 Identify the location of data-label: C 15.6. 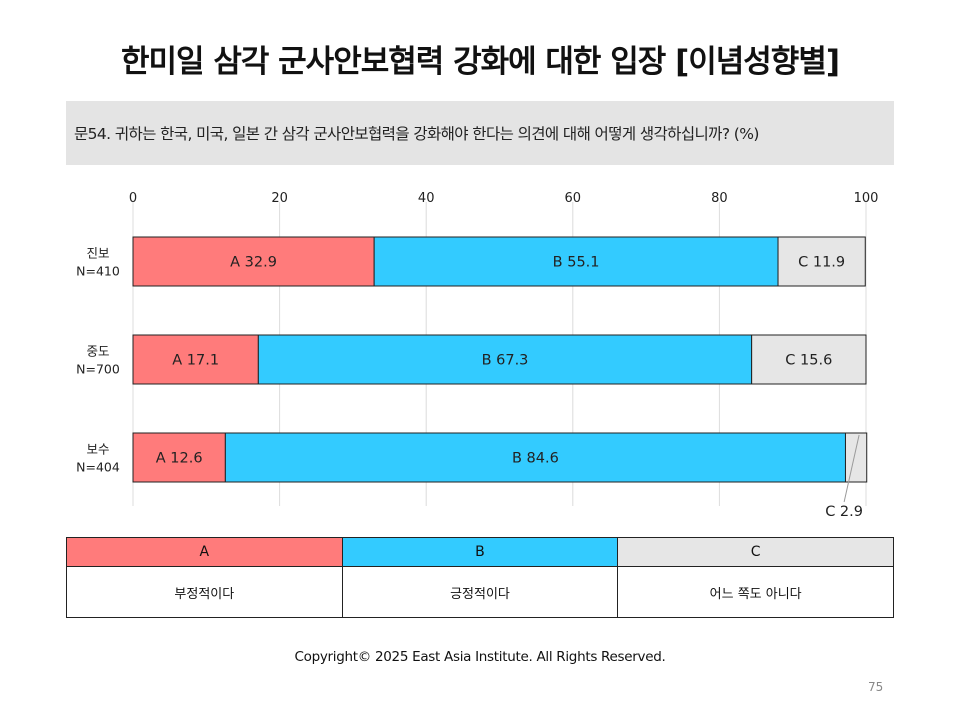
(808, 361).